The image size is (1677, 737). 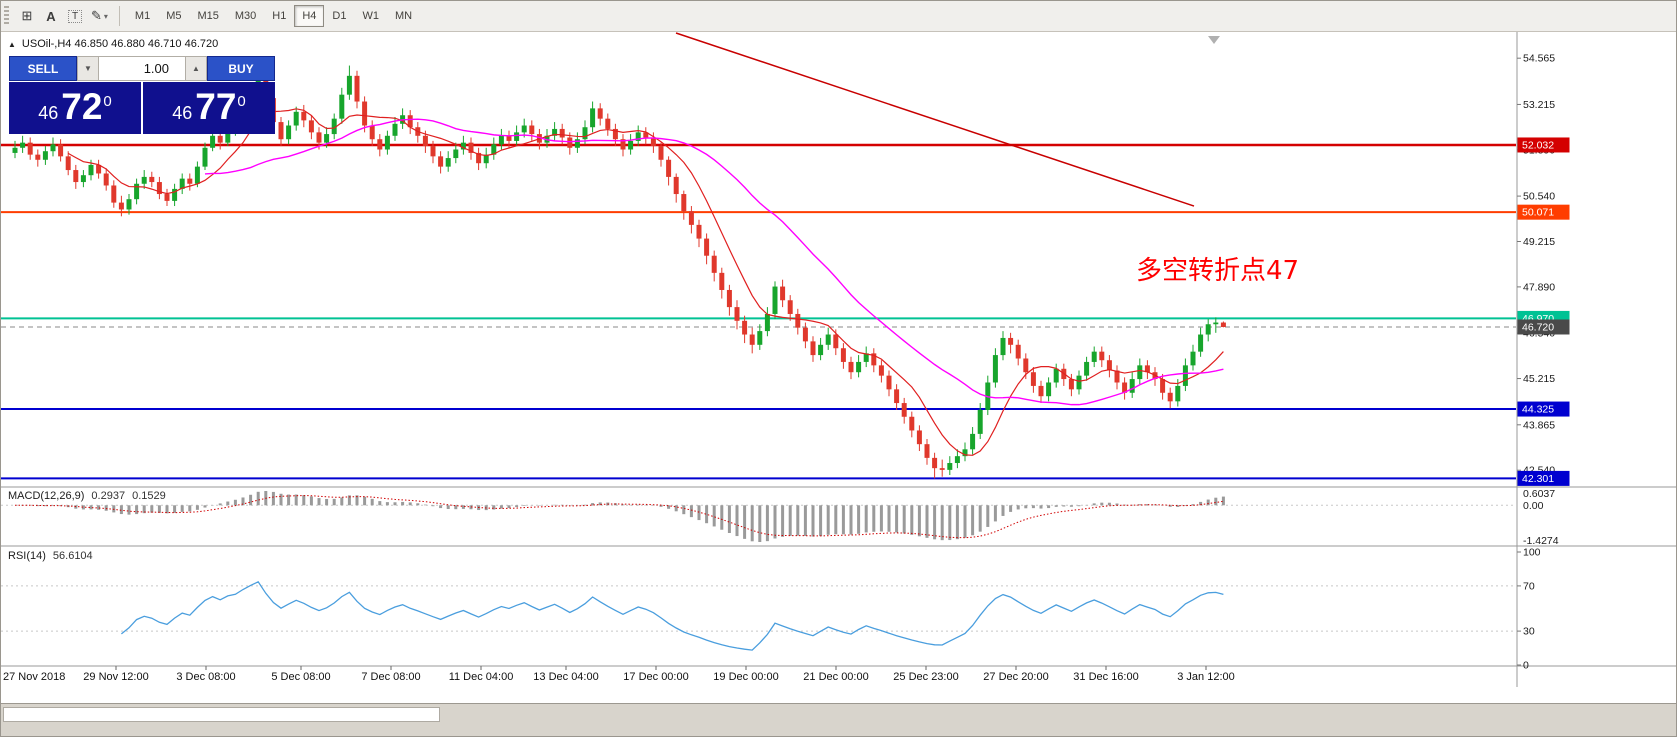 What do you see at coordinates (241, 68) in the screenshot?
I see `buy-button: BUY` at bounding box center [241, 68].